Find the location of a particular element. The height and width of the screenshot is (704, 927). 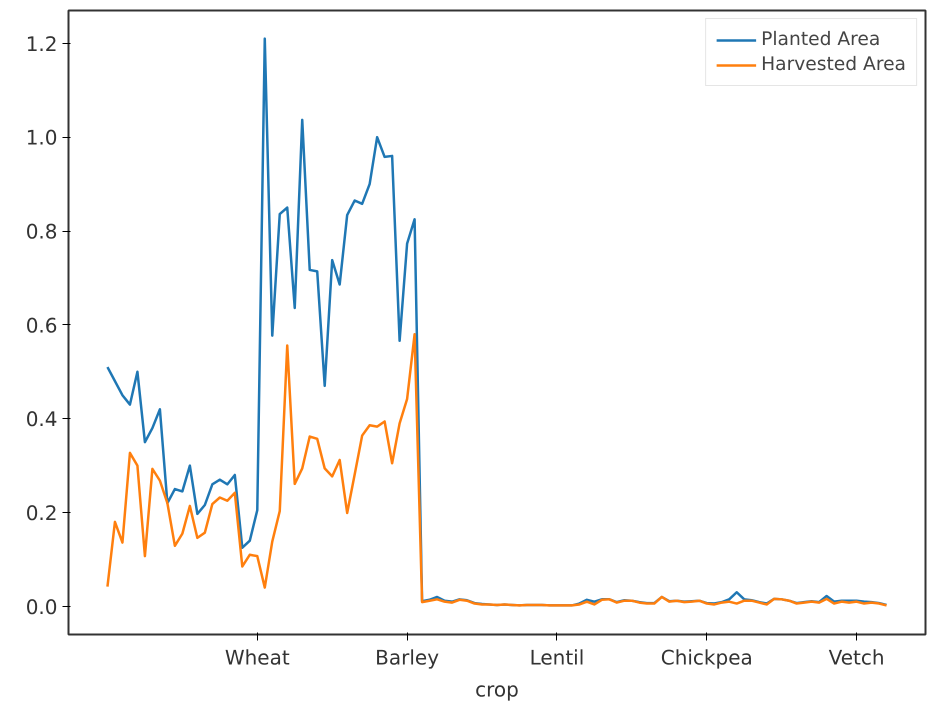

legend-label: Harvested Area is located at coordinates (833, 64).